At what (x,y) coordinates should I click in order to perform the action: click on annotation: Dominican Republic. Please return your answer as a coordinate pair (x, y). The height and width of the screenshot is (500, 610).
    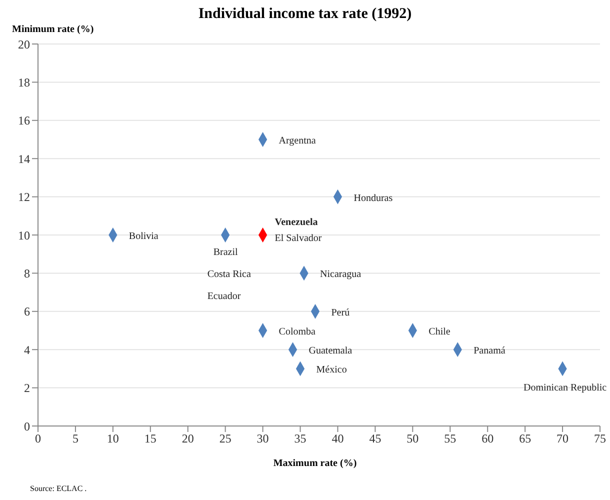
    Looking at the image, I should click on (566, 388).